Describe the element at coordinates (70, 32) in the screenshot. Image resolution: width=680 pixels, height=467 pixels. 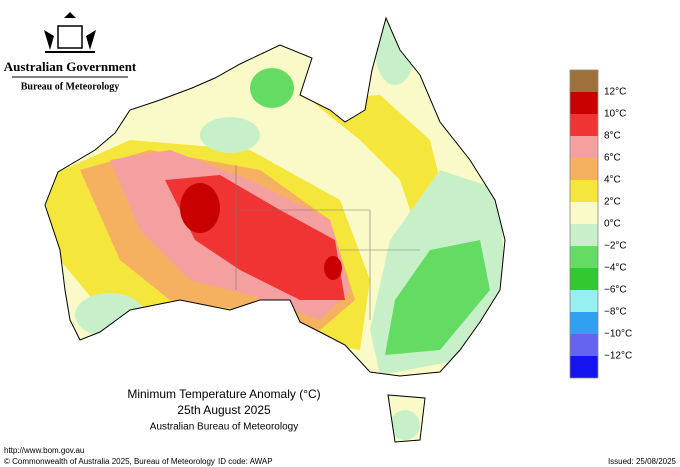
I see `coat-of-arms` at that location.